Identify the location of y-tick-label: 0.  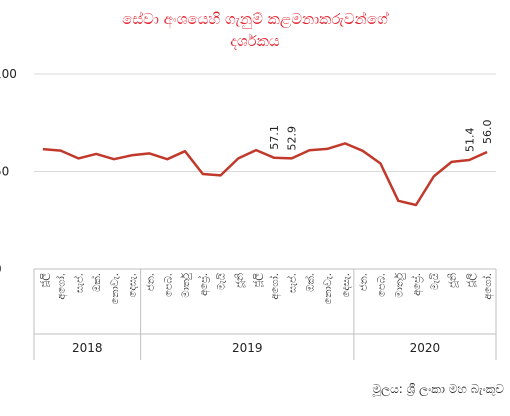
(1, 269).